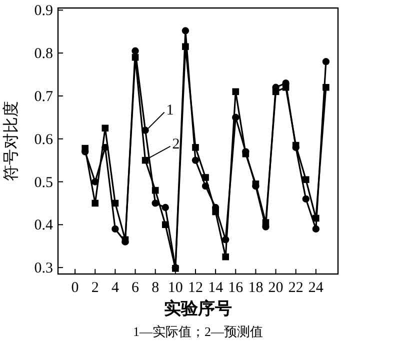  Describe the element at coordinates (156, 288) in the screenshot. I see `x-tick-label: 8` at that location.